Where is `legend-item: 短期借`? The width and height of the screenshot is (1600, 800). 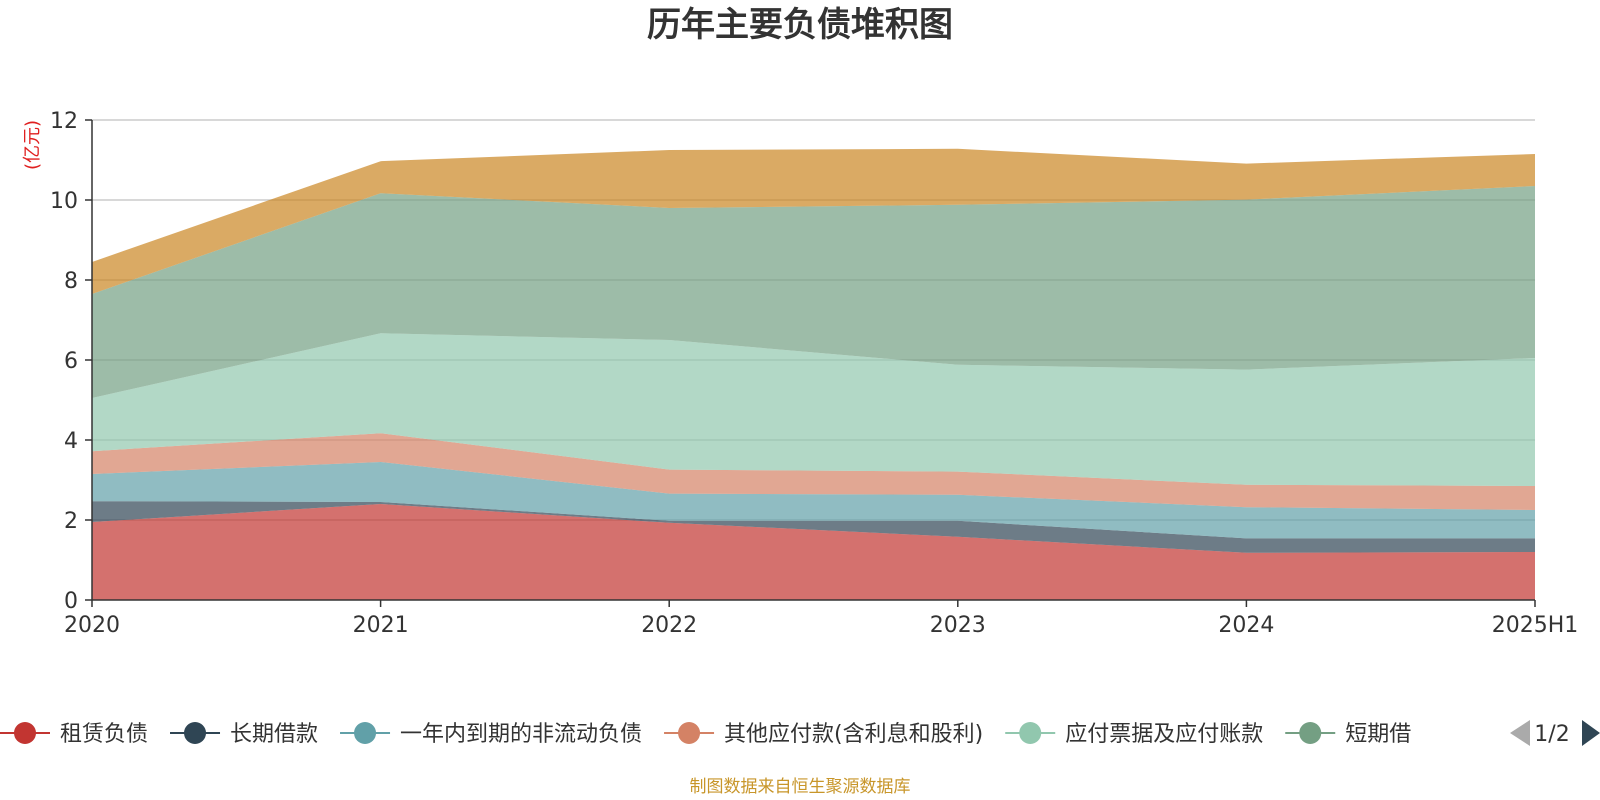 legend-item: 短期借 is located at coordinates (1348, 734).